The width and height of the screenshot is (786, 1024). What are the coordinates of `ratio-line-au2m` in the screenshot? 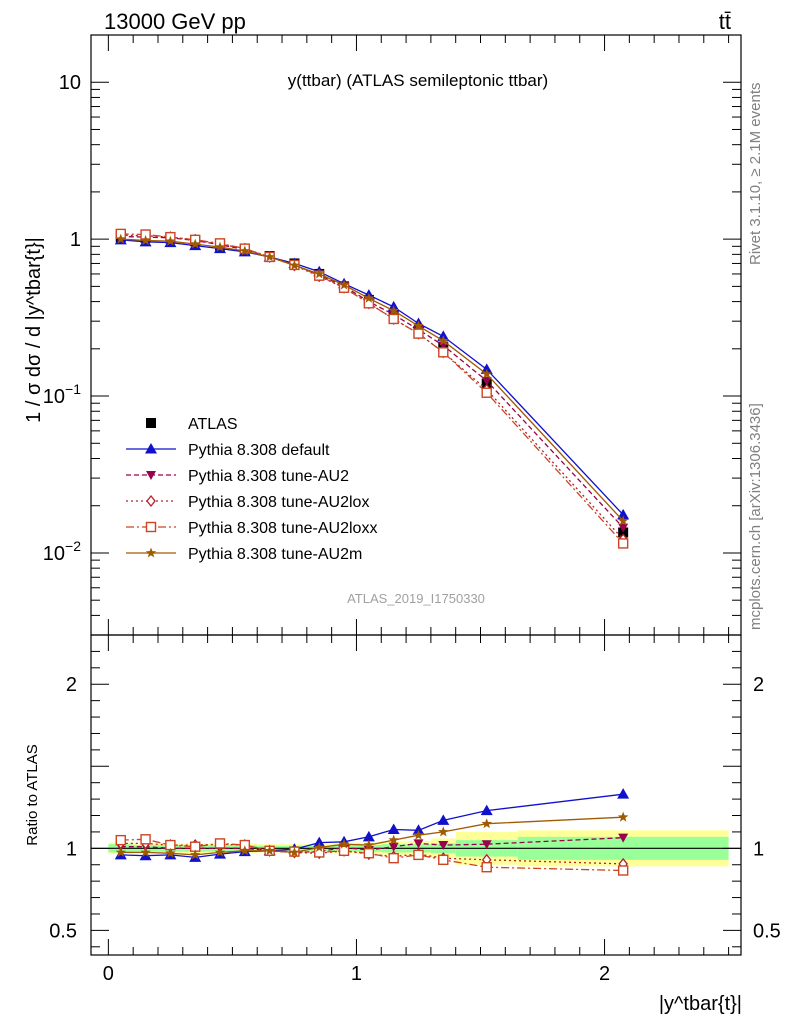 It's located at (372, 836).